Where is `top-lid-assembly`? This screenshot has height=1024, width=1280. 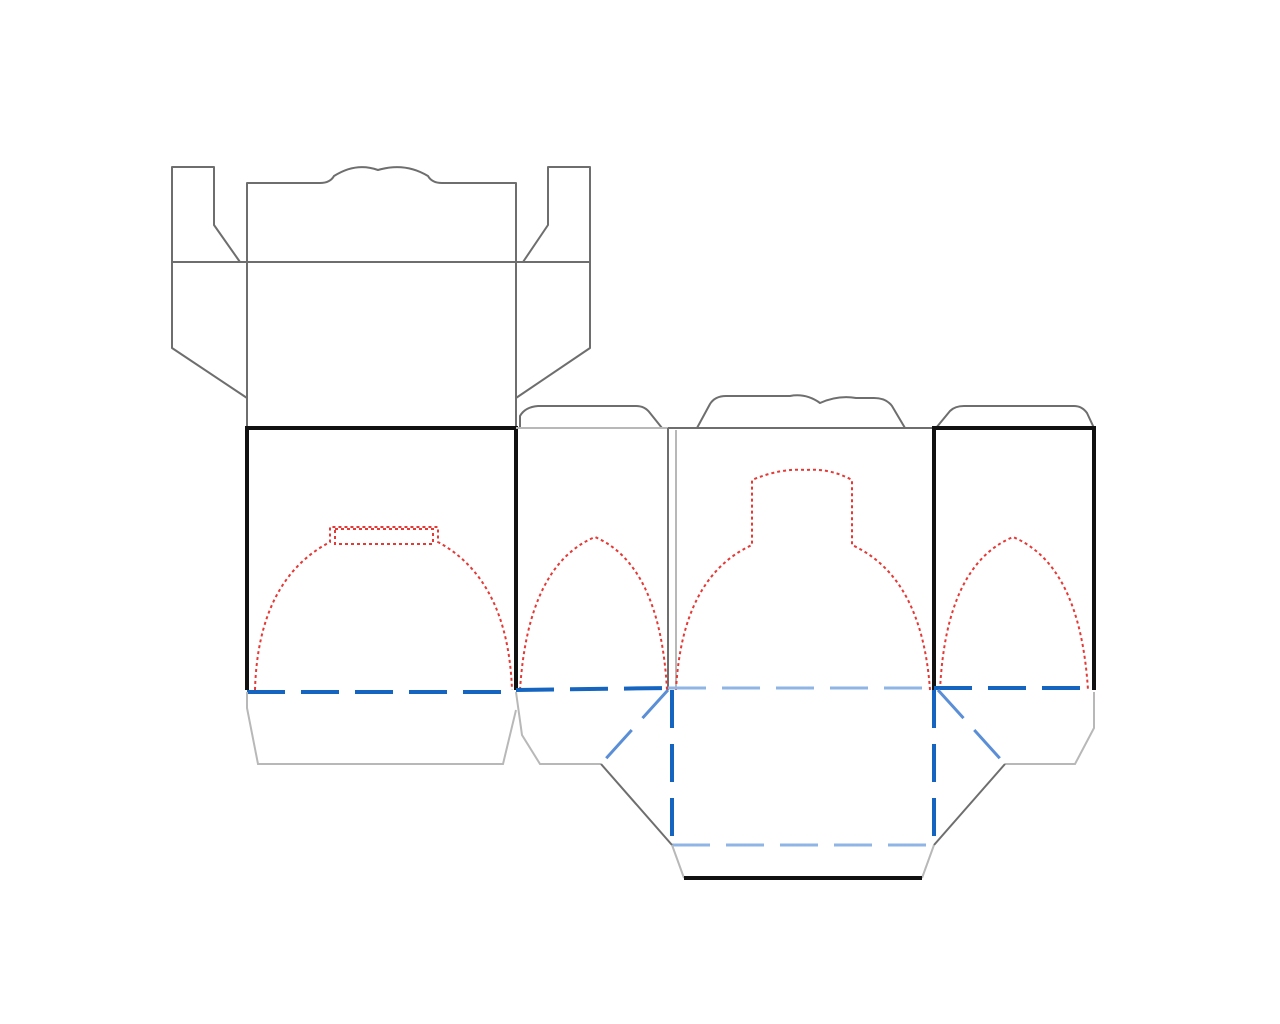 top-lid-assembly is located at coordinates (381, 297).